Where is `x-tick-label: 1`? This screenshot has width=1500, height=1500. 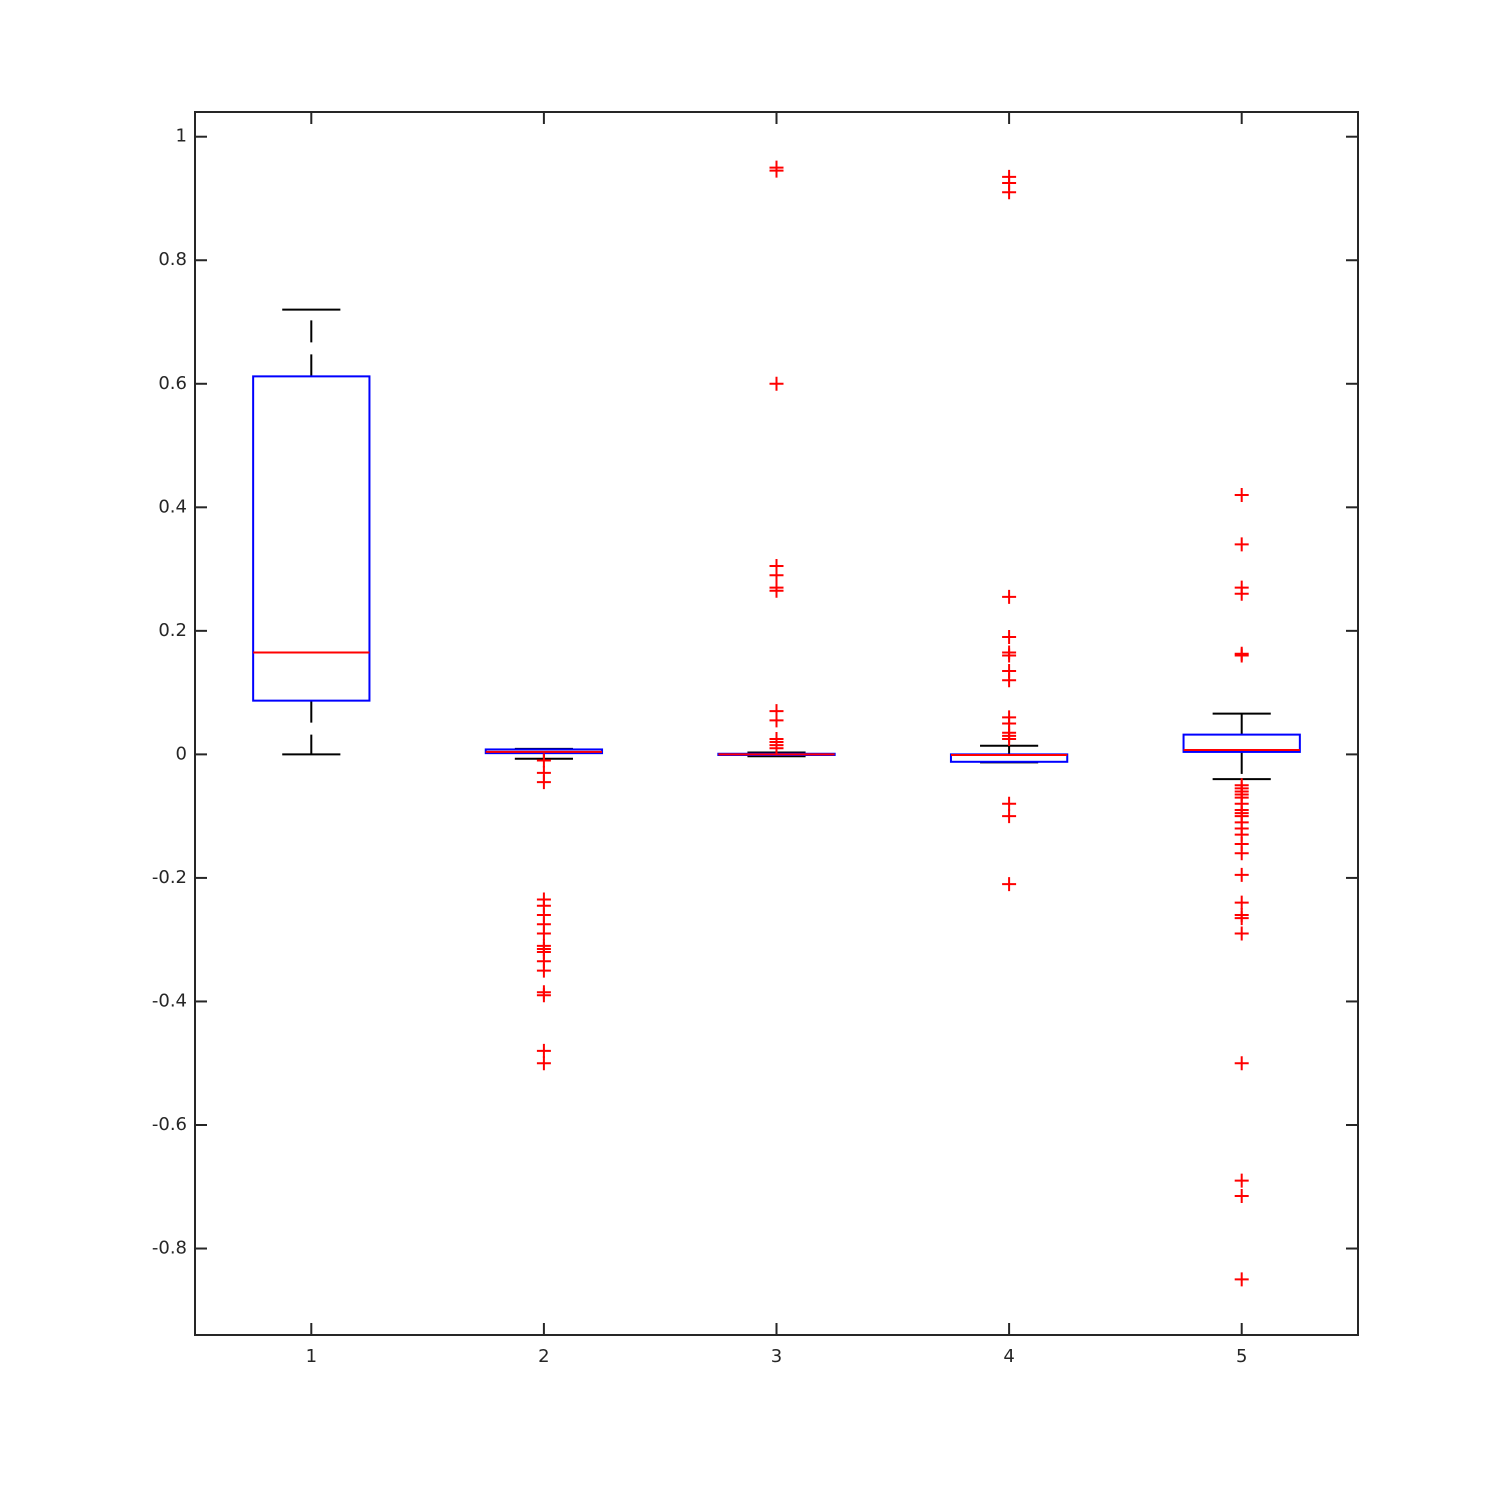 x-tick-label: 1 is located at coordinates (311, 1356).